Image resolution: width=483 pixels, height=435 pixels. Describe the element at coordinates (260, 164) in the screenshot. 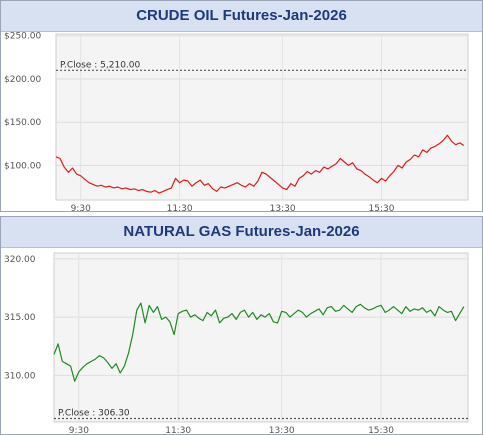

I see `price-line` at that location.